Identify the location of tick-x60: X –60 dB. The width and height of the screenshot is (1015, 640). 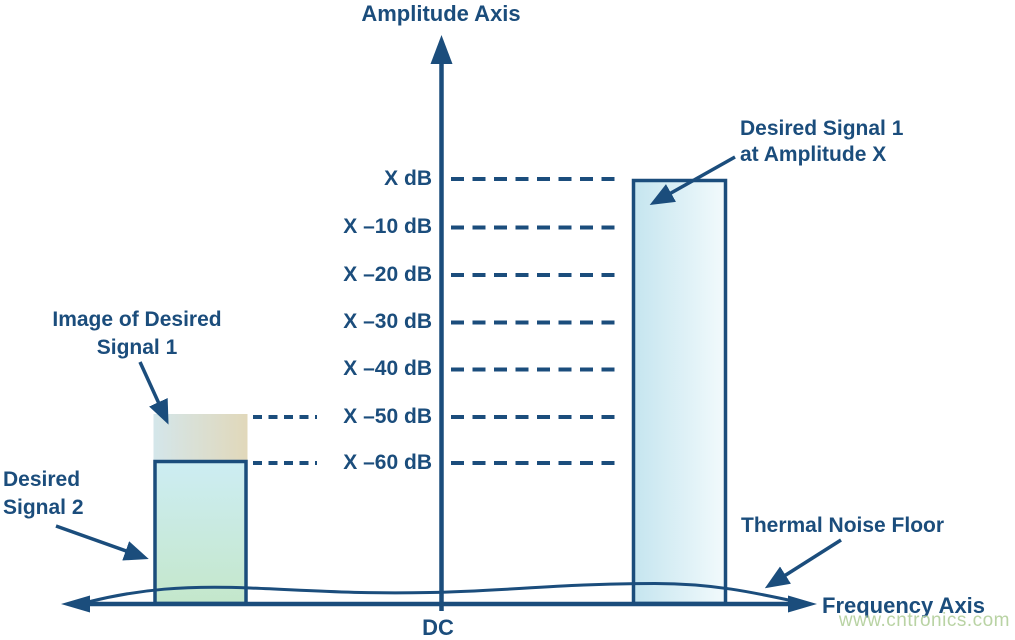
(387, 462).